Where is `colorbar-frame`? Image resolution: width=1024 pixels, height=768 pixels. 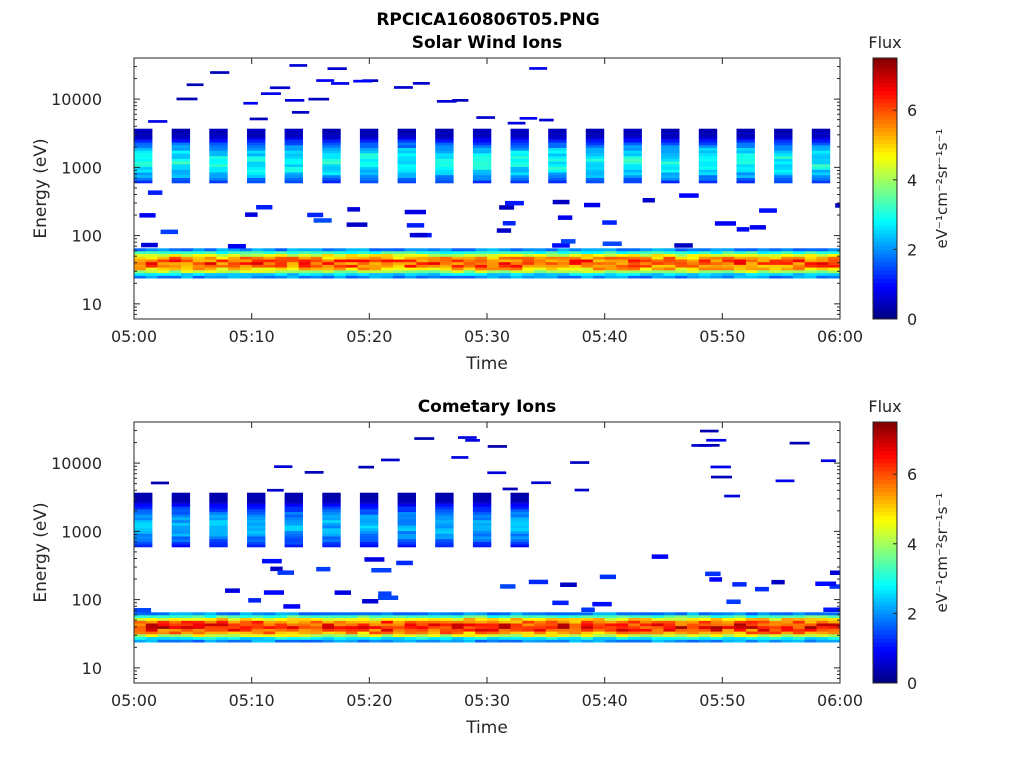 colorbar-frame is located at coordinates (885, 552).